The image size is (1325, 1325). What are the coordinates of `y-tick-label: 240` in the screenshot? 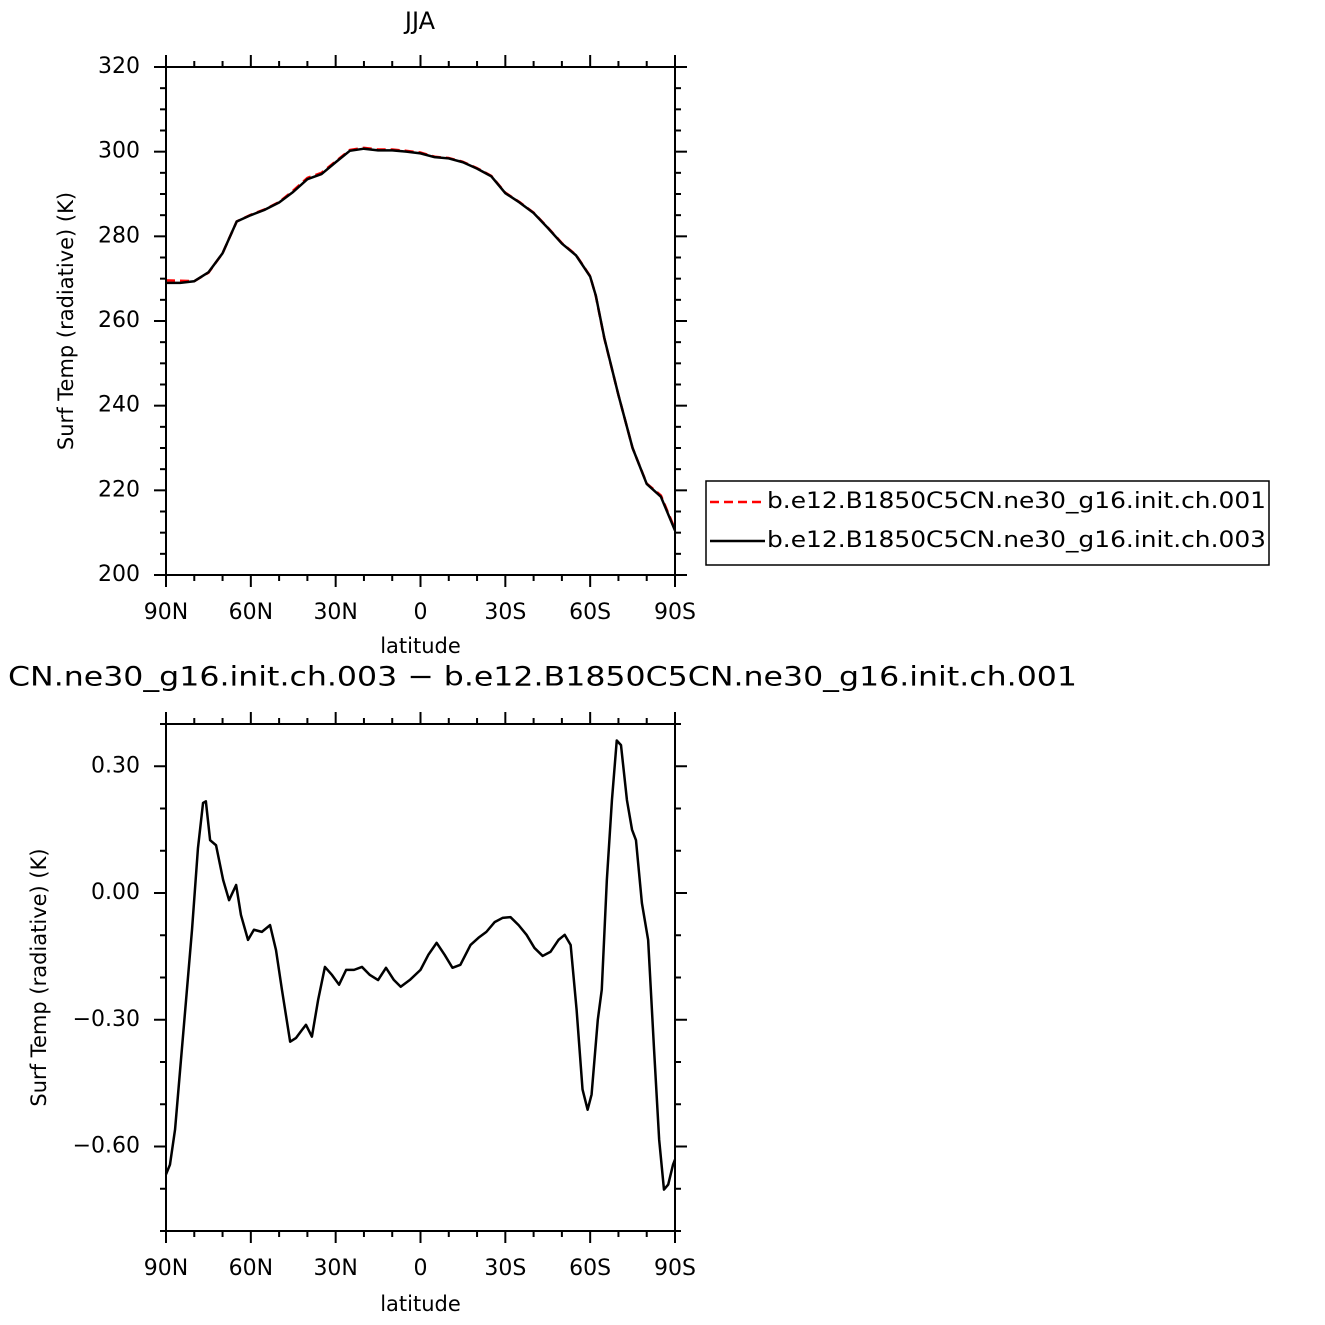 It's located at (119, 405).